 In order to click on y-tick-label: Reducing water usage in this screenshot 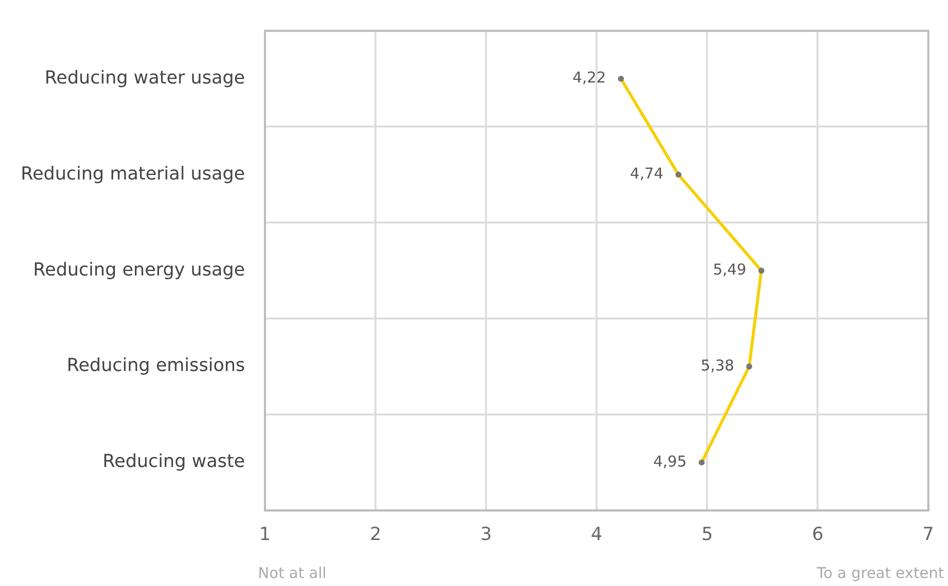, I will do `click(144, 77)`.